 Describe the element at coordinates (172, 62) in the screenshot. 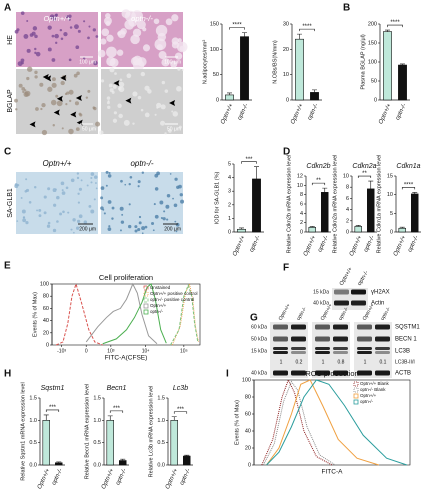

I see `scale-bar-label: 100 μm` at that location.